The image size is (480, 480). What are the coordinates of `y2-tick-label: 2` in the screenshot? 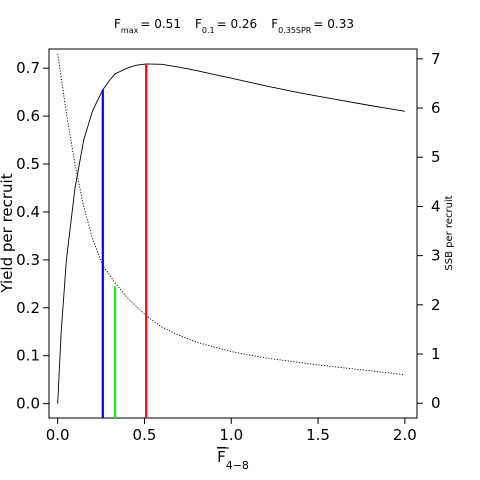 It's located at (436, 305).